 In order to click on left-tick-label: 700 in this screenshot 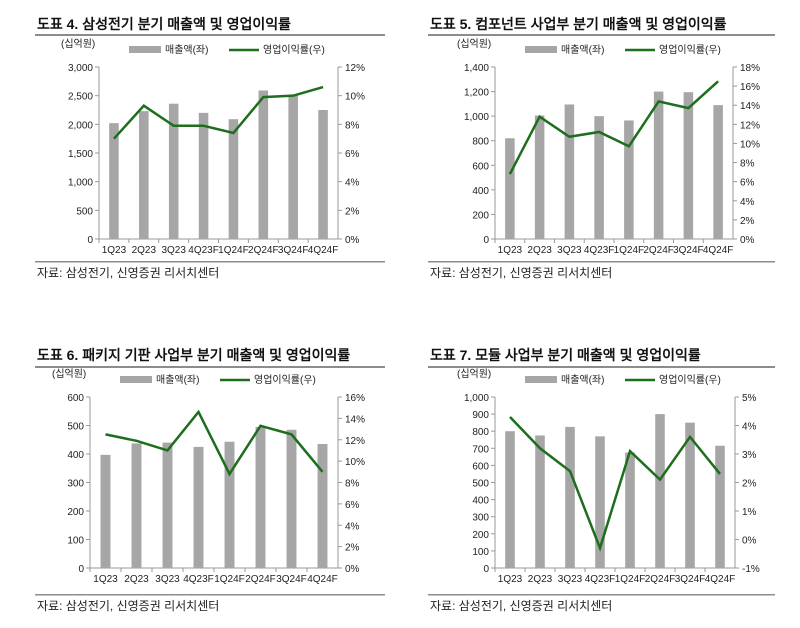, I will do `click(480, 449)`.